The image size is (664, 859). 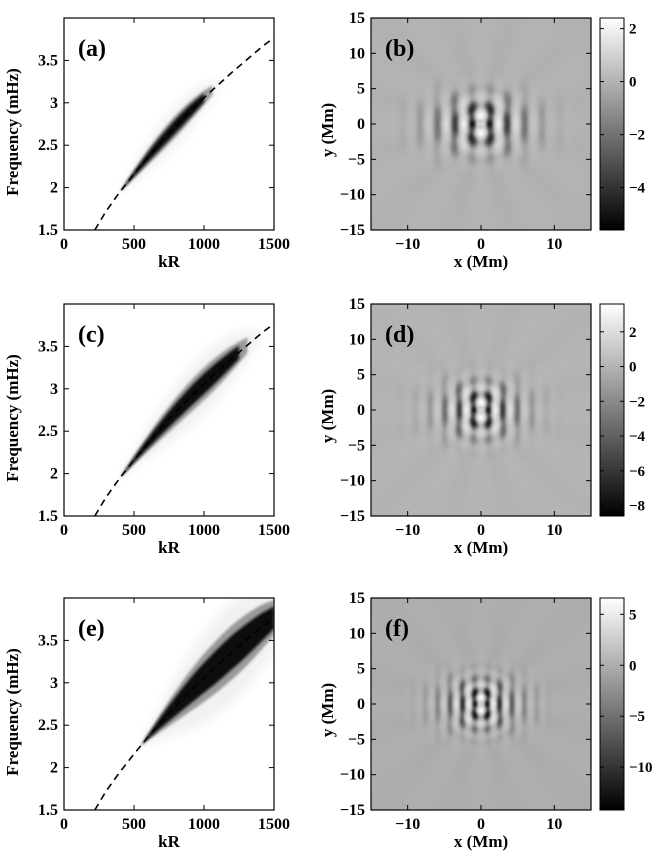 What do you see at coordinates (397, 629) in the screenshot?
I see `panel-label: (f)` at bounding box center [397, 629].